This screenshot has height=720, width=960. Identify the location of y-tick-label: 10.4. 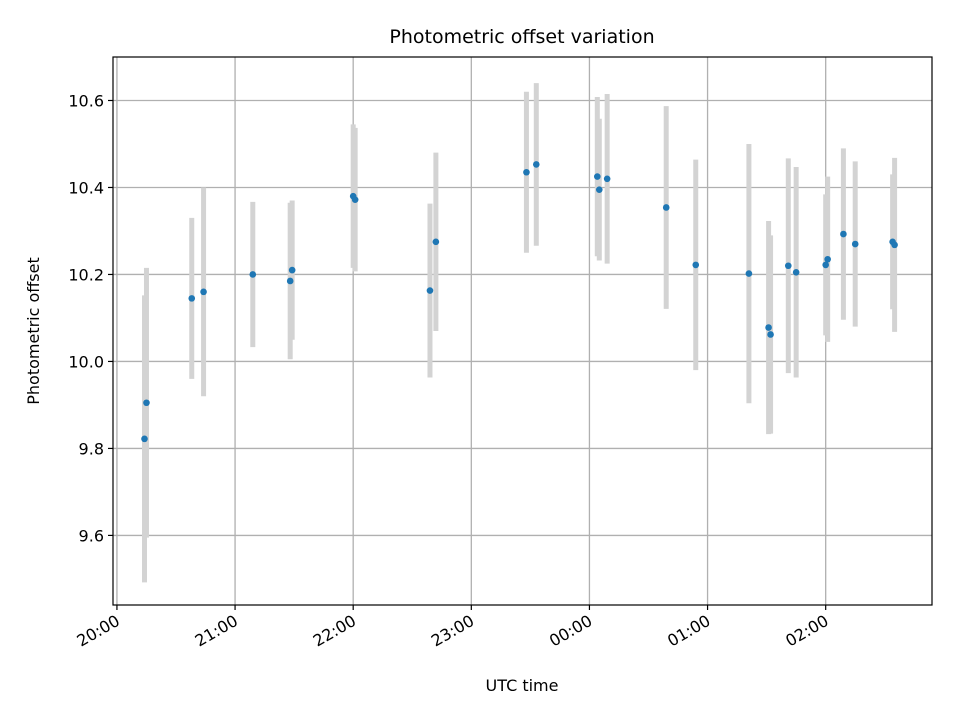
(86, 187).